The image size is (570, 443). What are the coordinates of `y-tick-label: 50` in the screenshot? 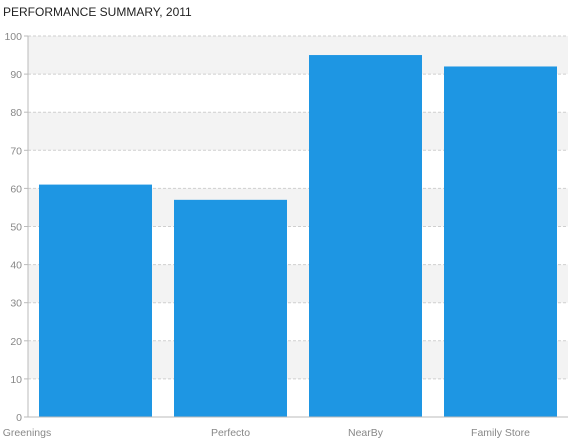 It's located at (16, 228).